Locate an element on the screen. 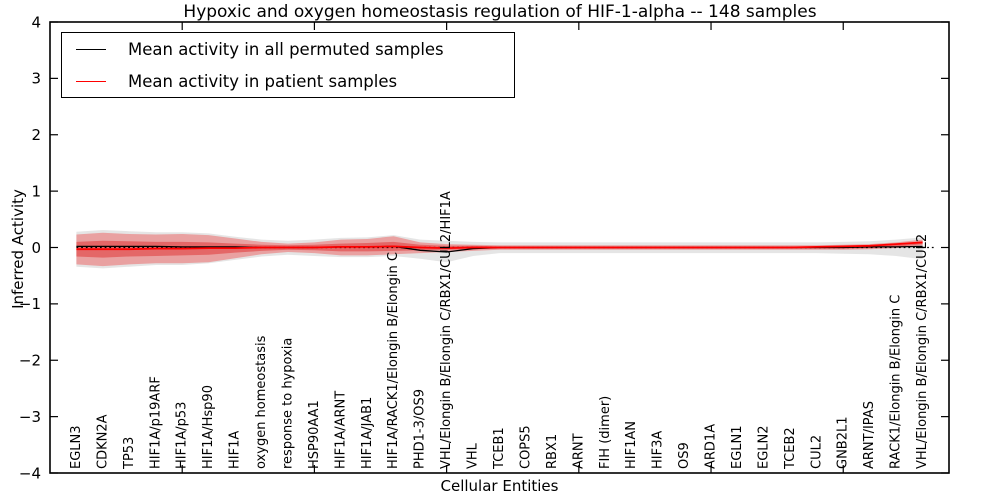  legend-line-sample-red is located at coordinates (91, 81).